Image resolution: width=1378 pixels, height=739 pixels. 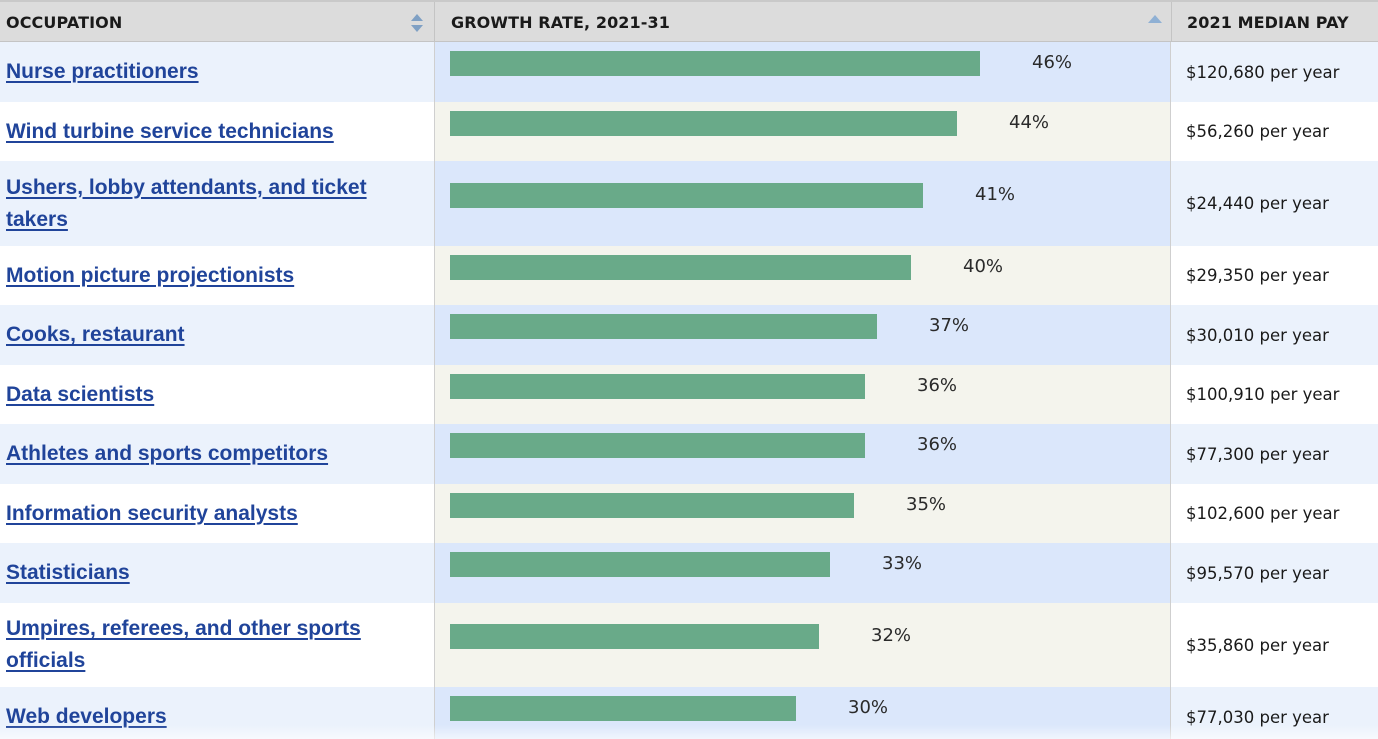 I want to click on occupation-link: Athletes and sports competitors, so click(x=167, y=453).